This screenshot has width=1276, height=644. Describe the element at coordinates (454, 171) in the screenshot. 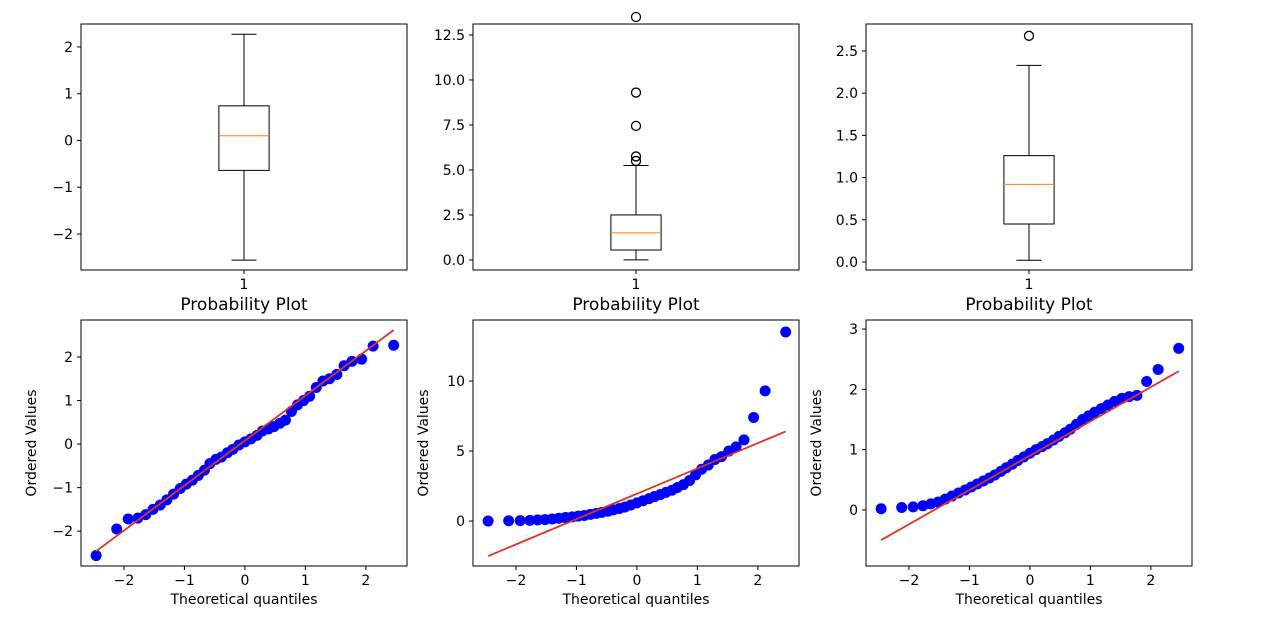

I see `y-tick-label: 5.0` at that location.